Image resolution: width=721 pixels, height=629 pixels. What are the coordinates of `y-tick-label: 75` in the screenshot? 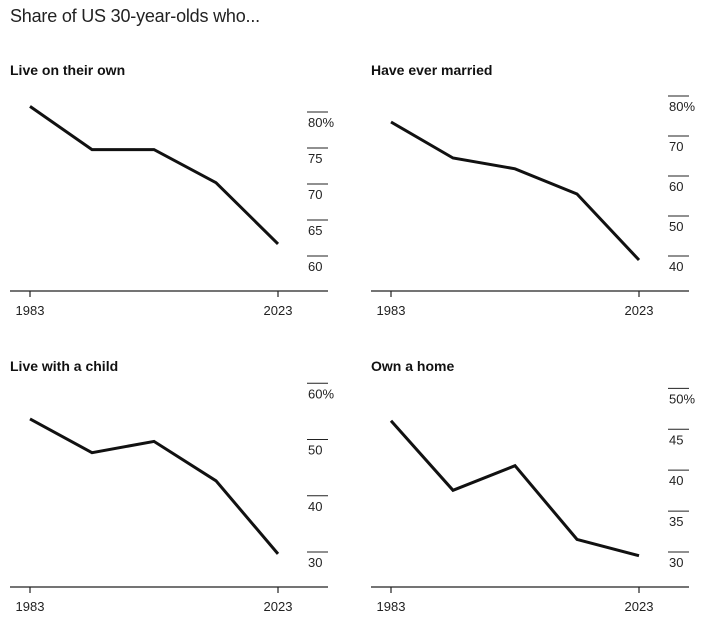 It's located at (315, 158).